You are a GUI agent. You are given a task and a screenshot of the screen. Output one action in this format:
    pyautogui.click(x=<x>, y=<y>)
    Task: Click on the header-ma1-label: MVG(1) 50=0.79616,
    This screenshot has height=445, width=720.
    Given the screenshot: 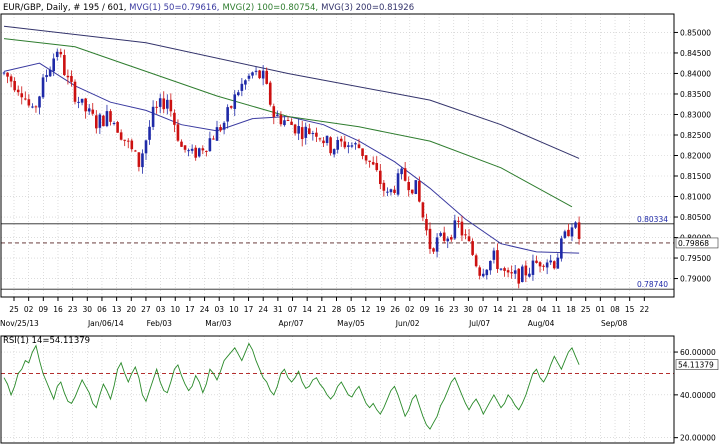 What is the action you would take?
    pyautogui.click(x=174, y=8)
    